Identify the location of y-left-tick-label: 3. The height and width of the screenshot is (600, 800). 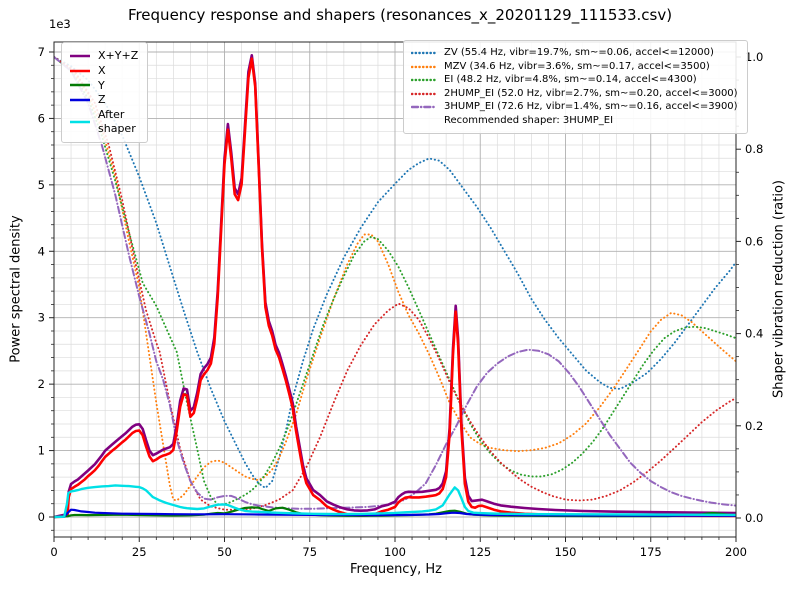
(41, 318).